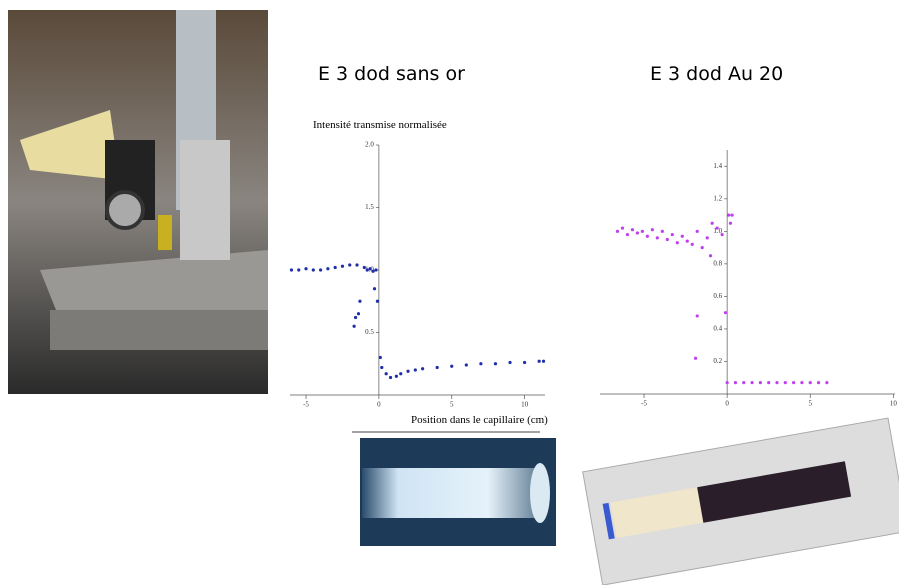 The image size is (899, 585). Describe the element at coordinates (717, 361) in the screenshot. I see `y-tick-label: 0.2` at that location.